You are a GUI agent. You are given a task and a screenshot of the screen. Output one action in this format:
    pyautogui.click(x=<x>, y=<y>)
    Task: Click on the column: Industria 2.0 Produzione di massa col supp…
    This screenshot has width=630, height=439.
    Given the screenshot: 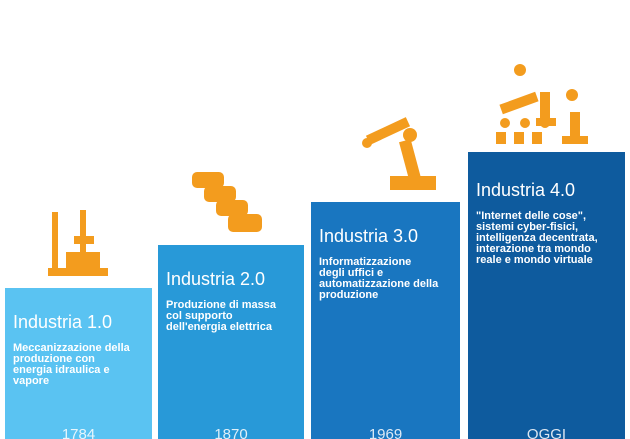 What is the action you would take?
    pyautogui.click(x=231, y=342)
    